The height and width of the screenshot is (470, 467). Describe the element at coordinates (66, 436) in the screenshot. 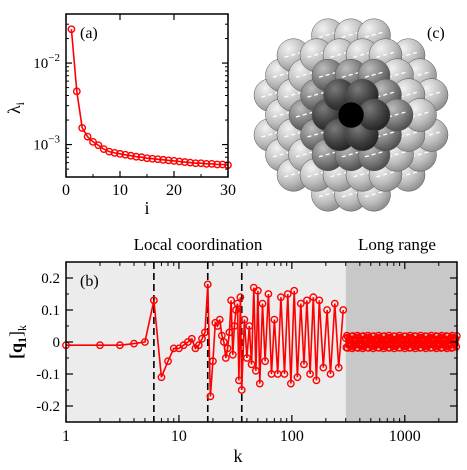

I see `panel-b-xtick-label: 1` at that location.